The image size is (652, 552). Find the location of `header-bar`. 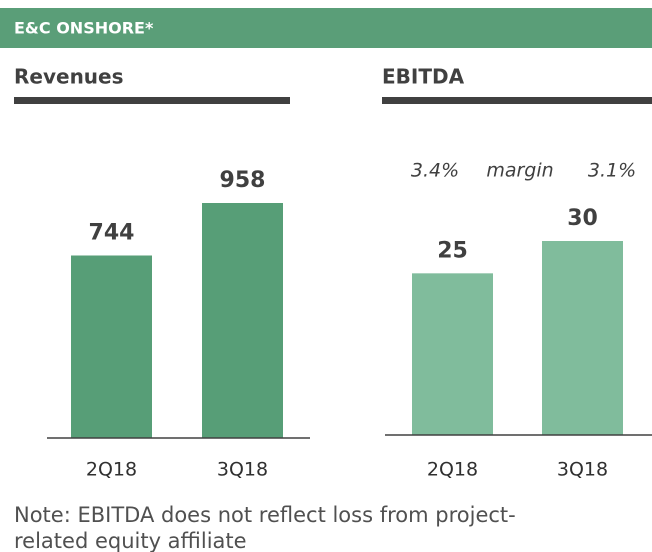

header-bar is located at coordinates (326, 28).